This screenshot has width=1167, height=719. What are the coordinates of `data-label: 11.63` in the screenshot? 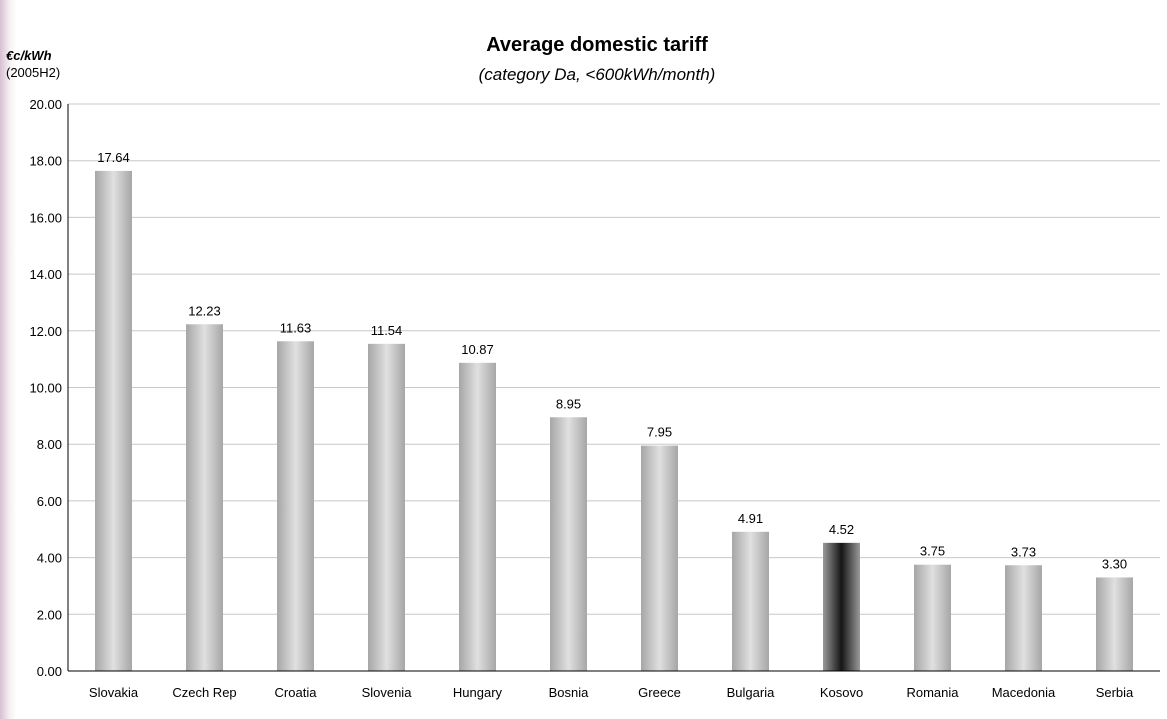 It's located at (296, 327).